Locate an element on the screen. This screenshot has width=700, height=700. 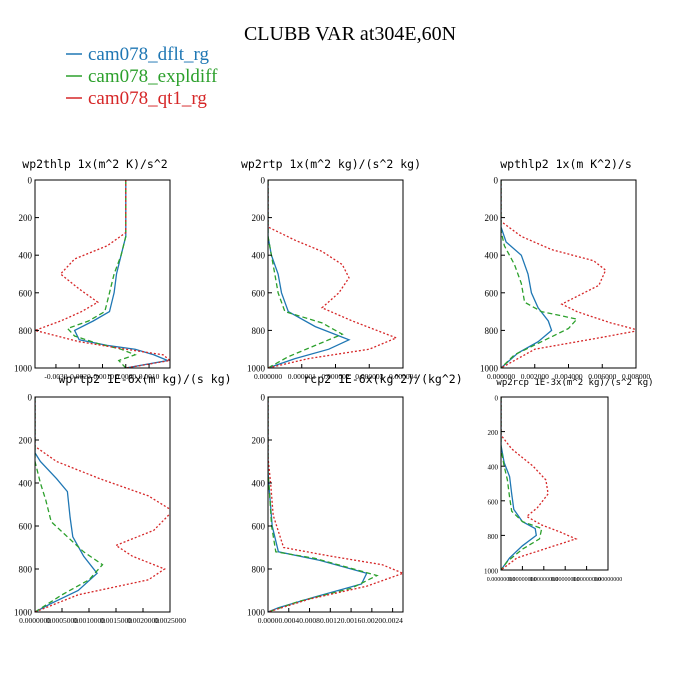
x-tick-label: 0.0010000 is located at coordinates (89, 620).